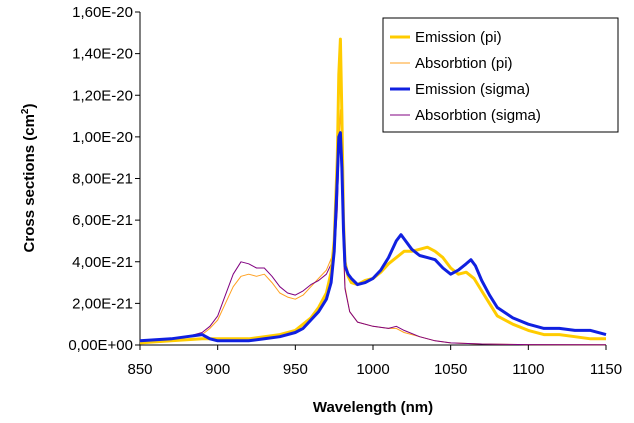 Image resolution: width=634 pixels, height=423 pixels. I want to click on y-tick-label: 8,00E-21, so click(102, 179).